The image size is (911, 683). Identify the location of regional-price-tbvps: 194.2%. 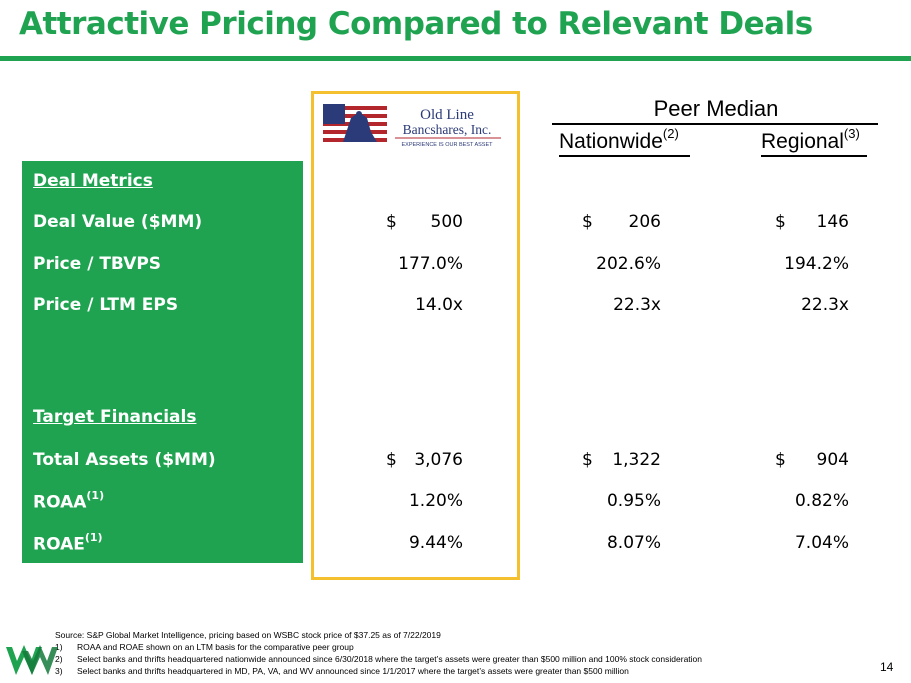
(816, 264).